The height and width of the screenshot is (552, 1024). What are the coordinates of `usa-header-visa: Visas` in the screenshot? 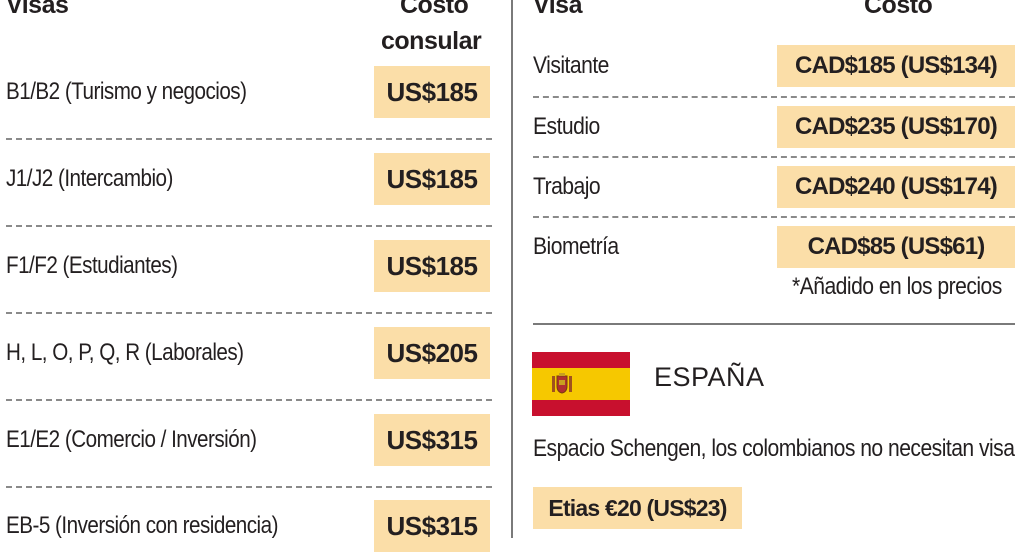 It's located at (37, 9).